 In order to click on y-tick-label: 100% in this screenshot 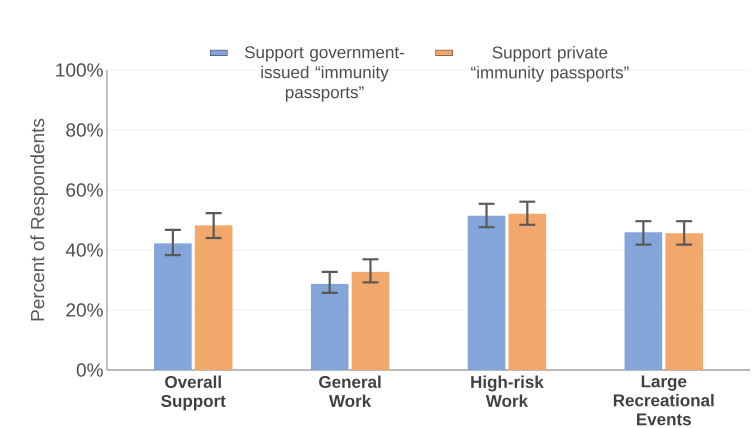, I will do `click(79, 70)`.